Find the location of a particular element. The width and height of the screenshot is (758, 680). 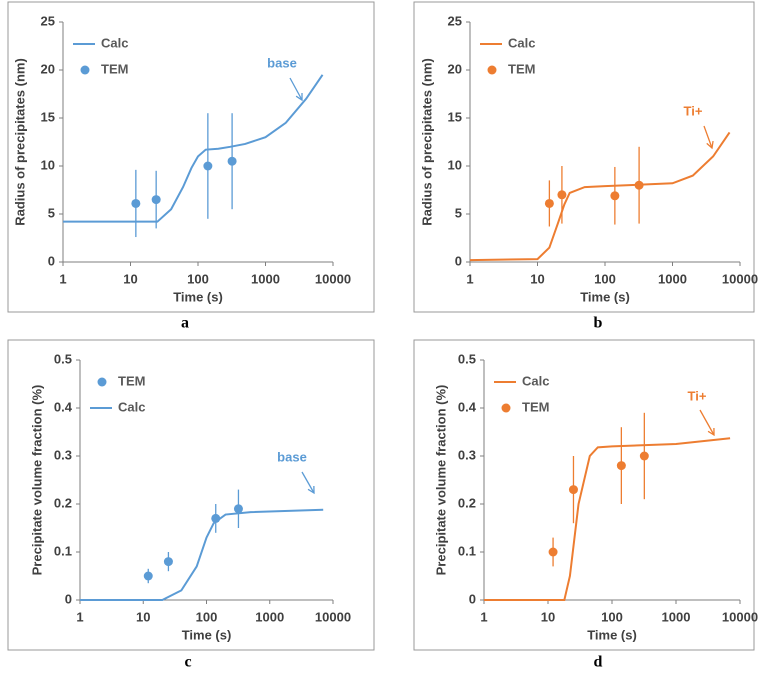

y-tick-label: 0.4 is located at coordinates (63, 406).